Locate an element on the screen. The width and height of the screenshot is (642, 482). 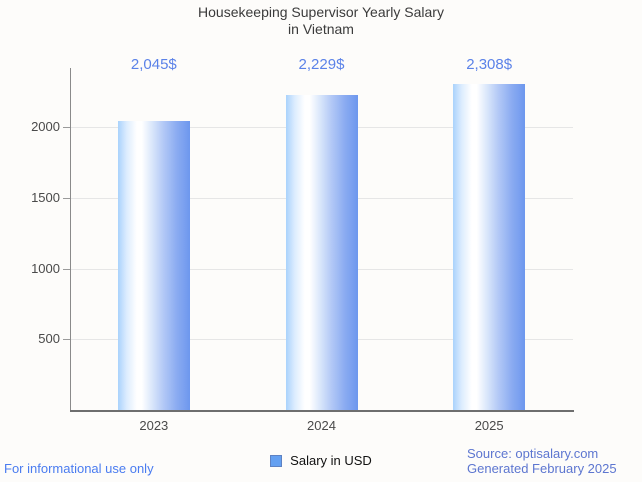
y-tick-label-2000: 2000 is located at coordinates (45, 127).